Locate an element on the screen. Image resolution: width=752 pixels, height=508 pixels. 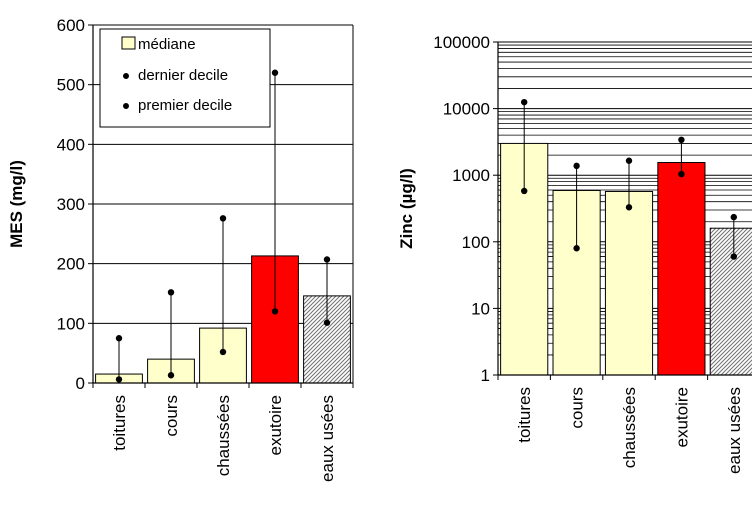
legend-marker-premier-decile is located at coordinates (126, 106).